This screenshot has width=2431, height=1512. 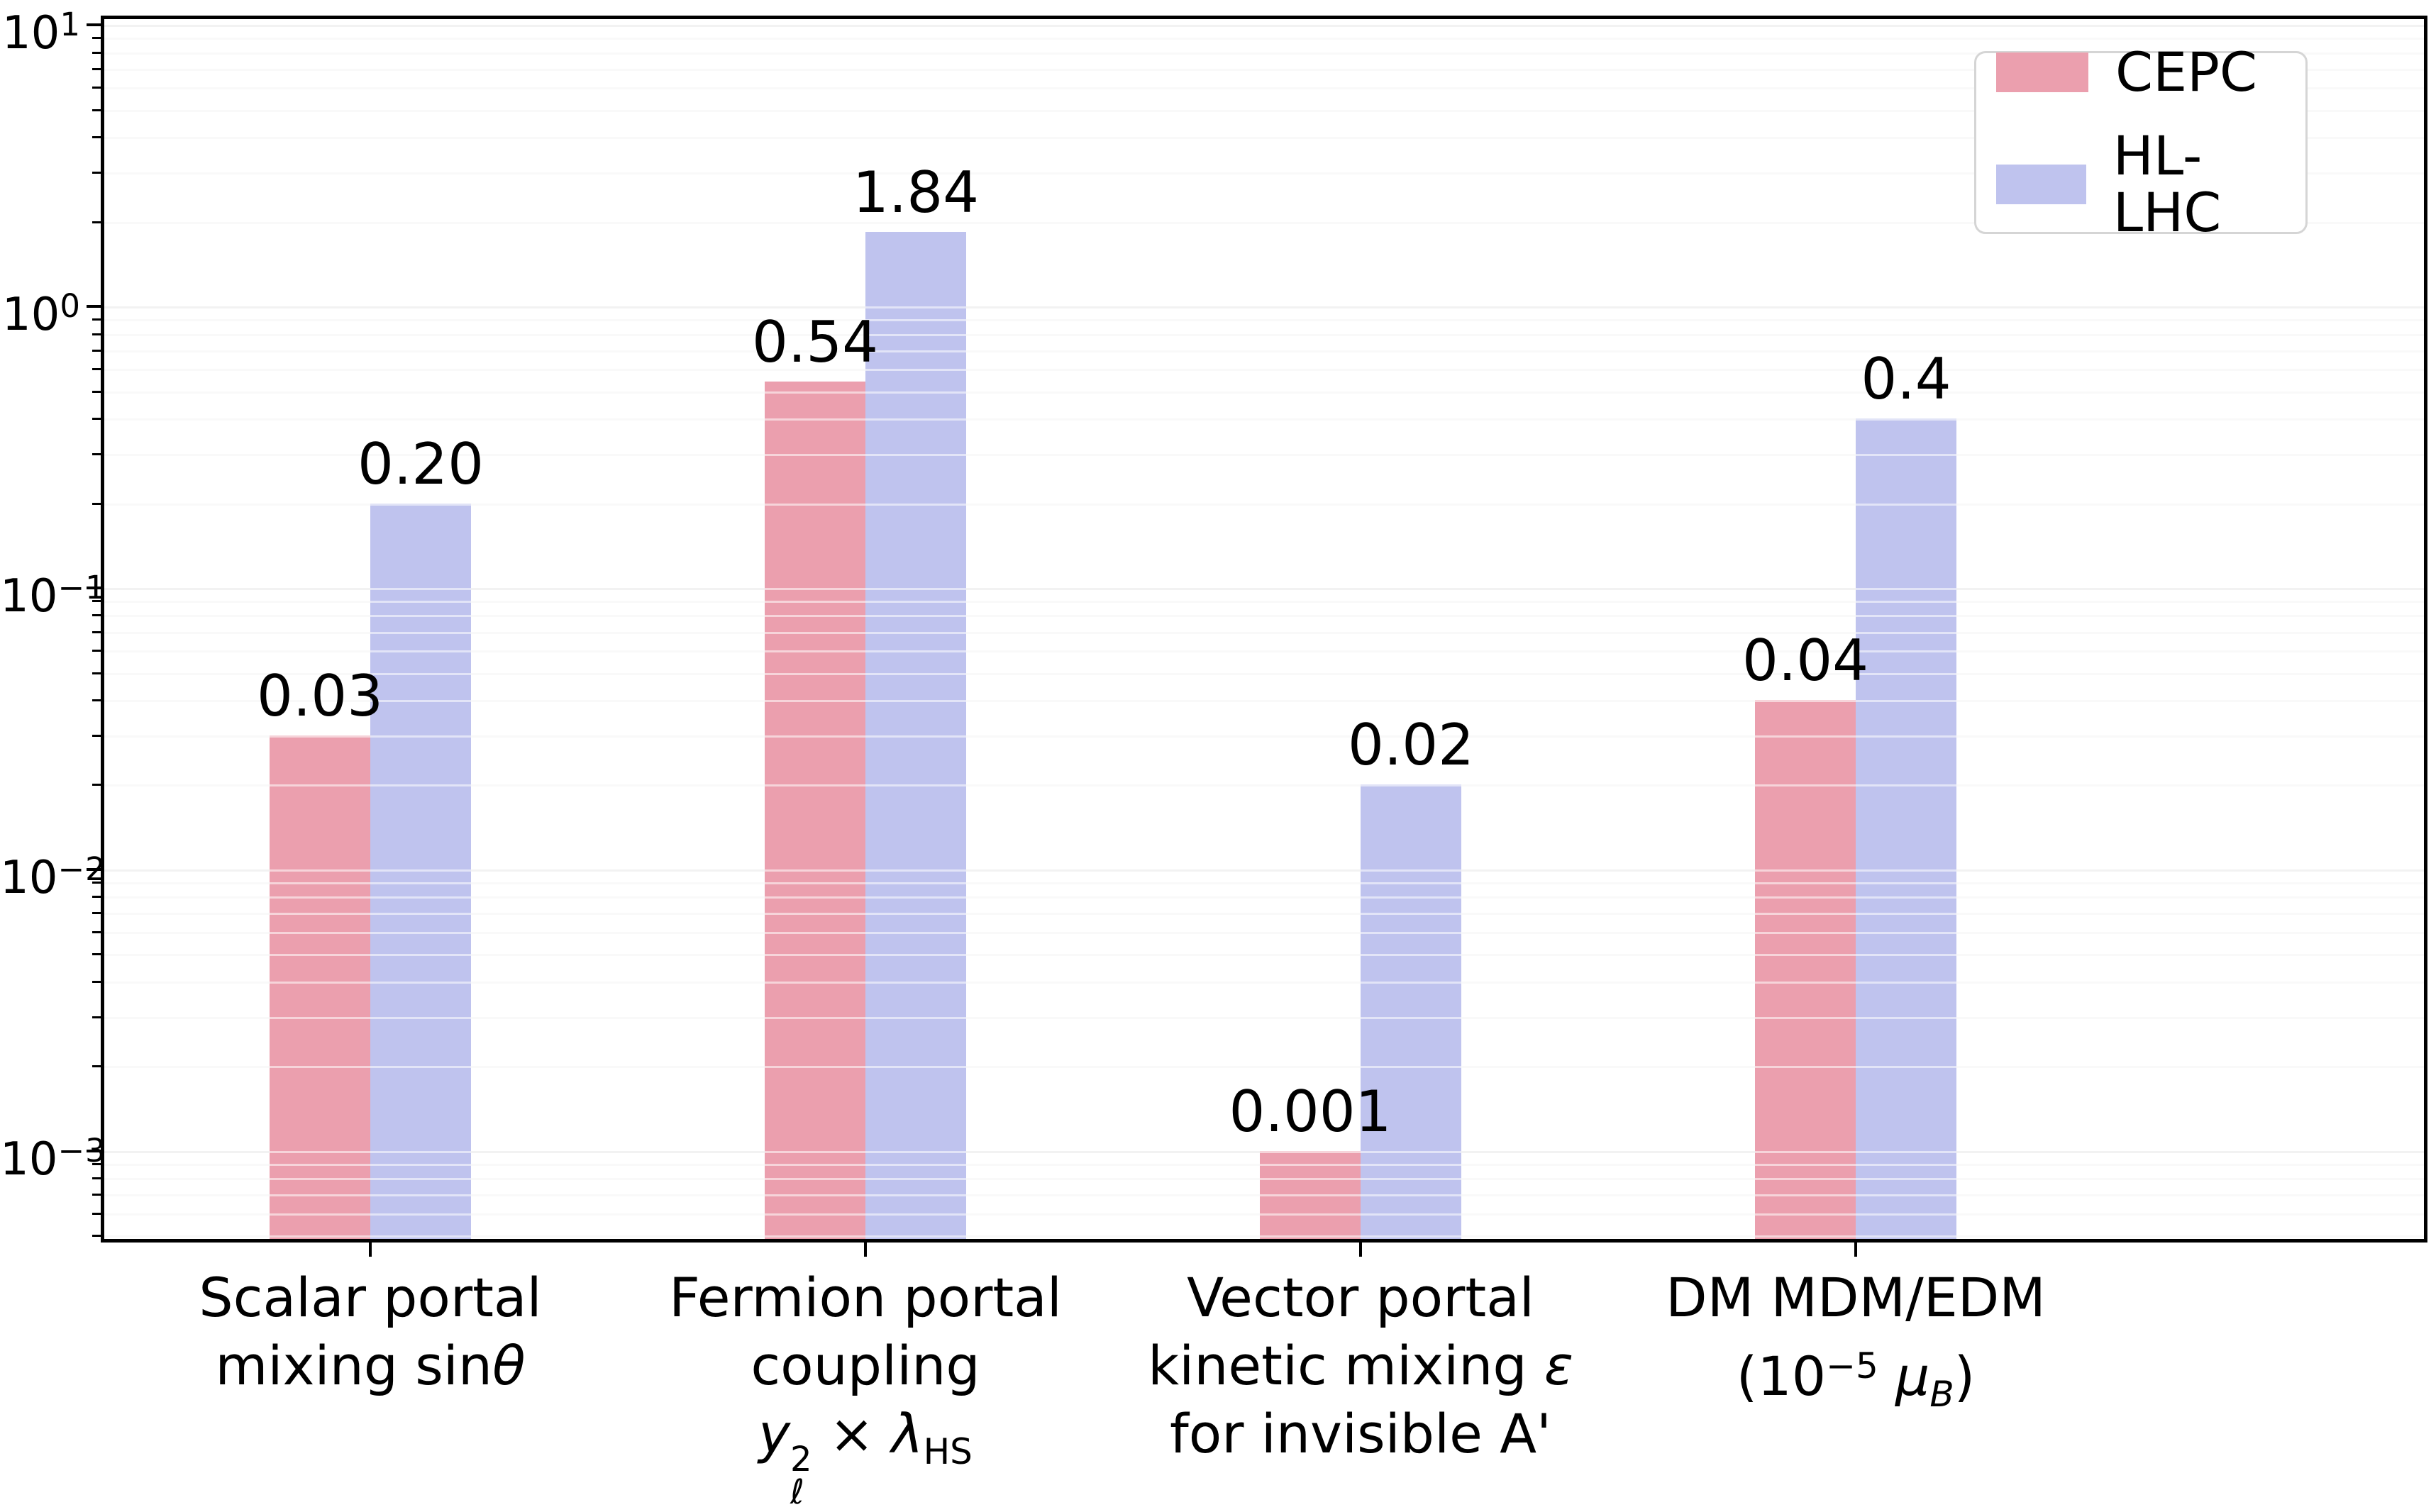 What do you see at coordinates (1906, 379) in the screenshot?
I see `bar-value-label: 0.4` at bounding box center [1906, 379].